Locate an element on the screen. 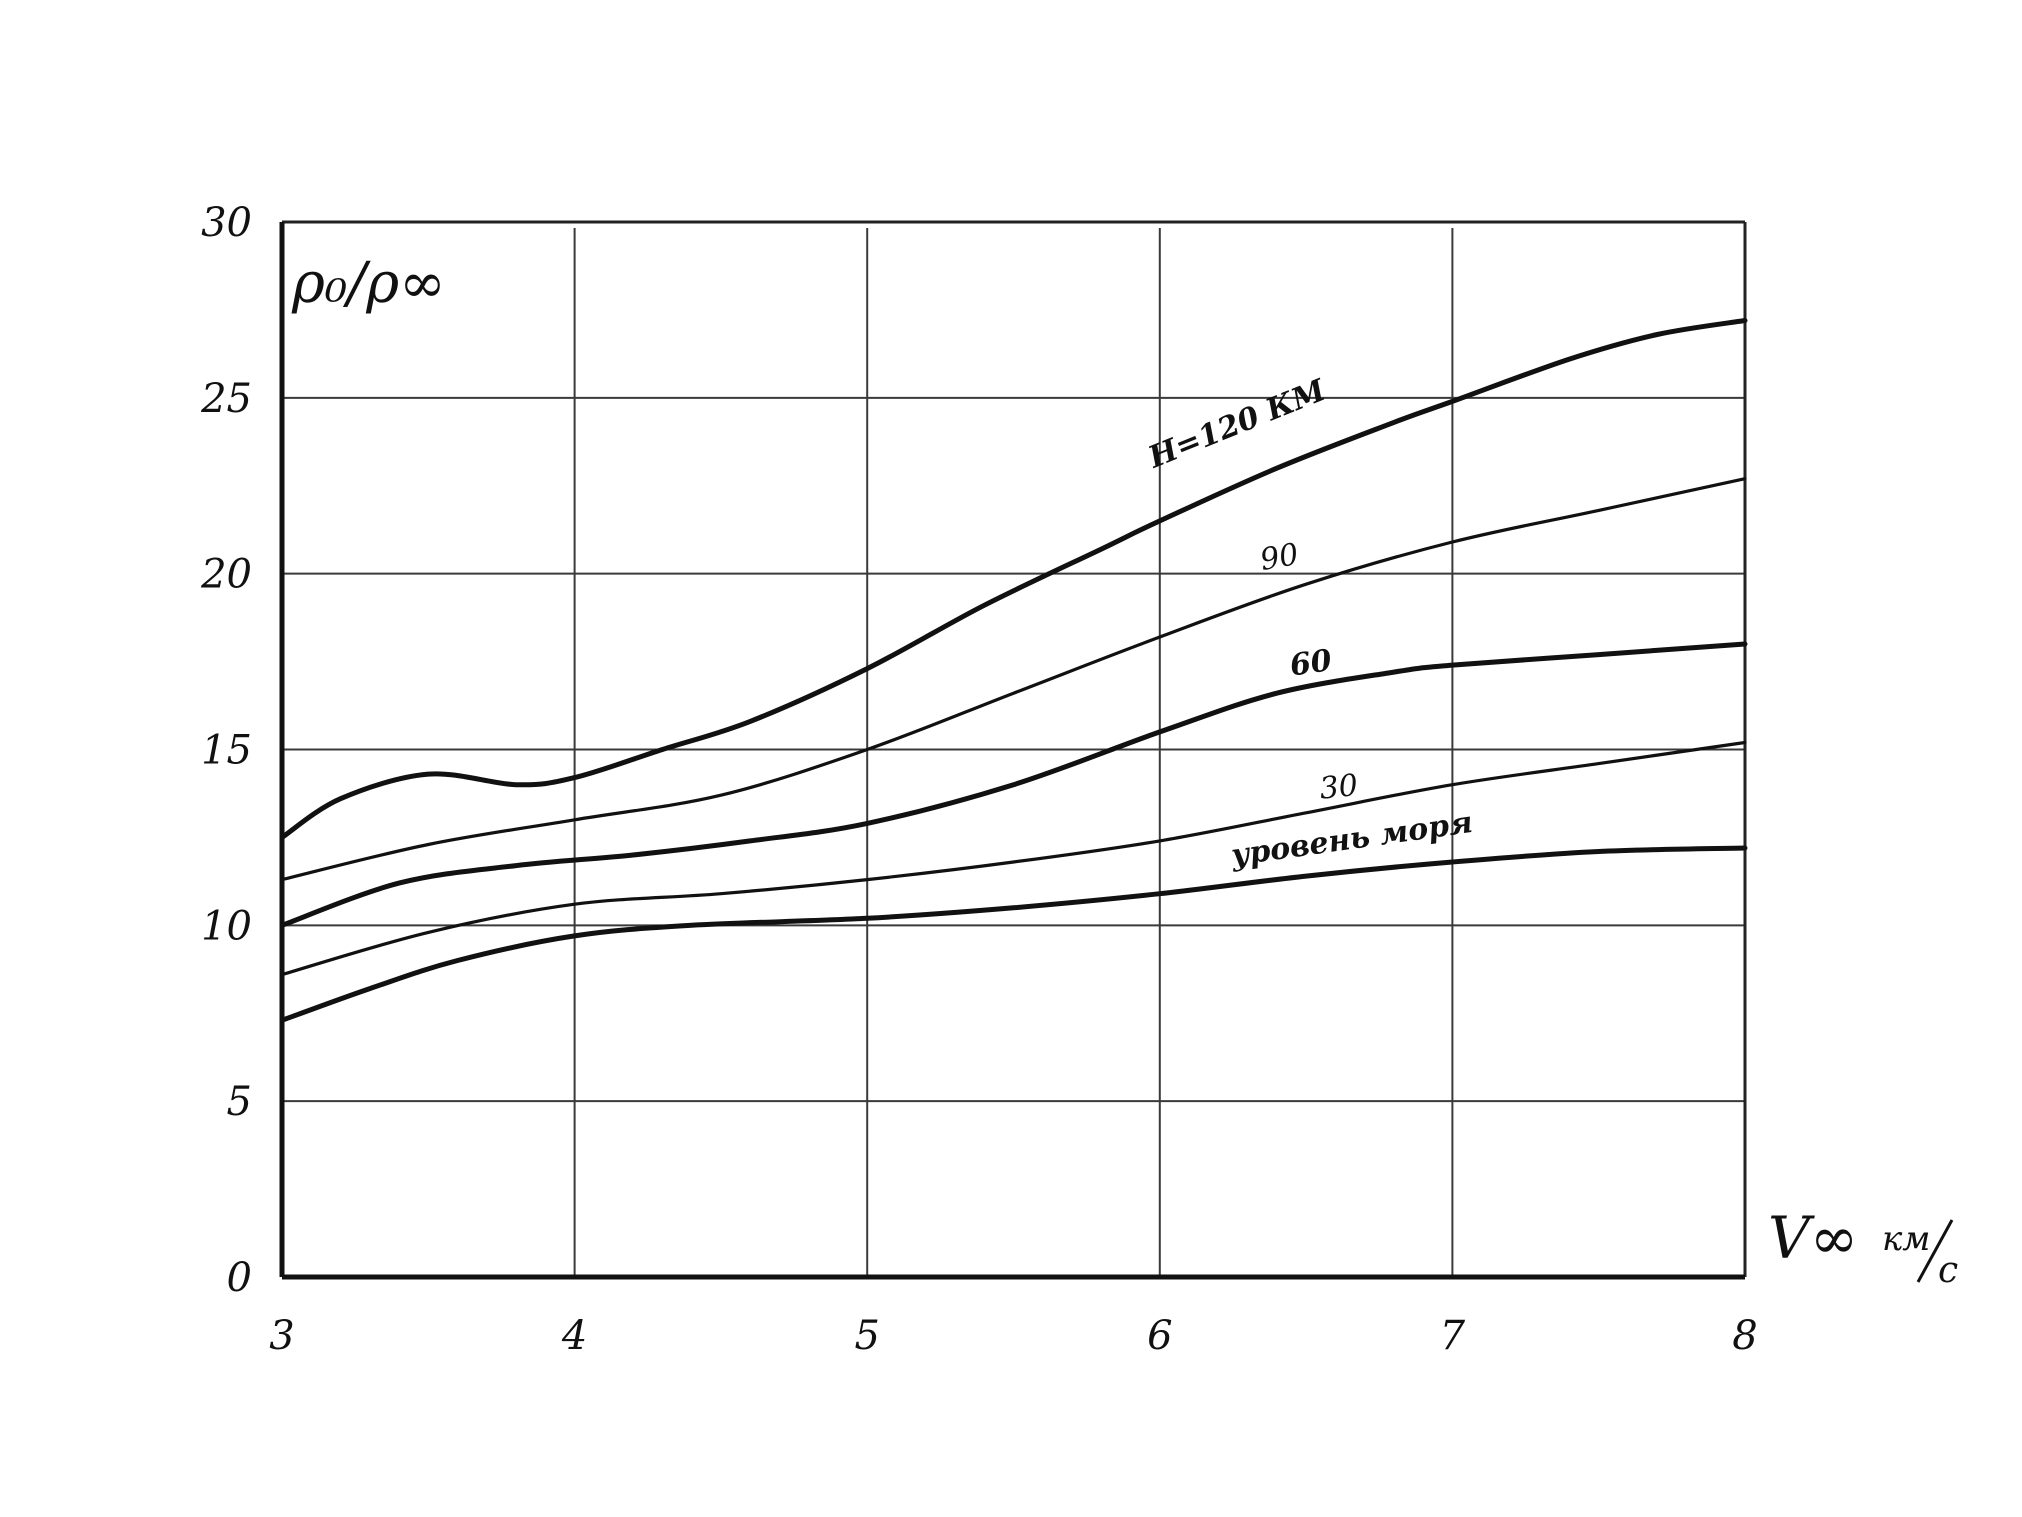  y-tick-label-15: 15 is located at coordinates (226, 751).